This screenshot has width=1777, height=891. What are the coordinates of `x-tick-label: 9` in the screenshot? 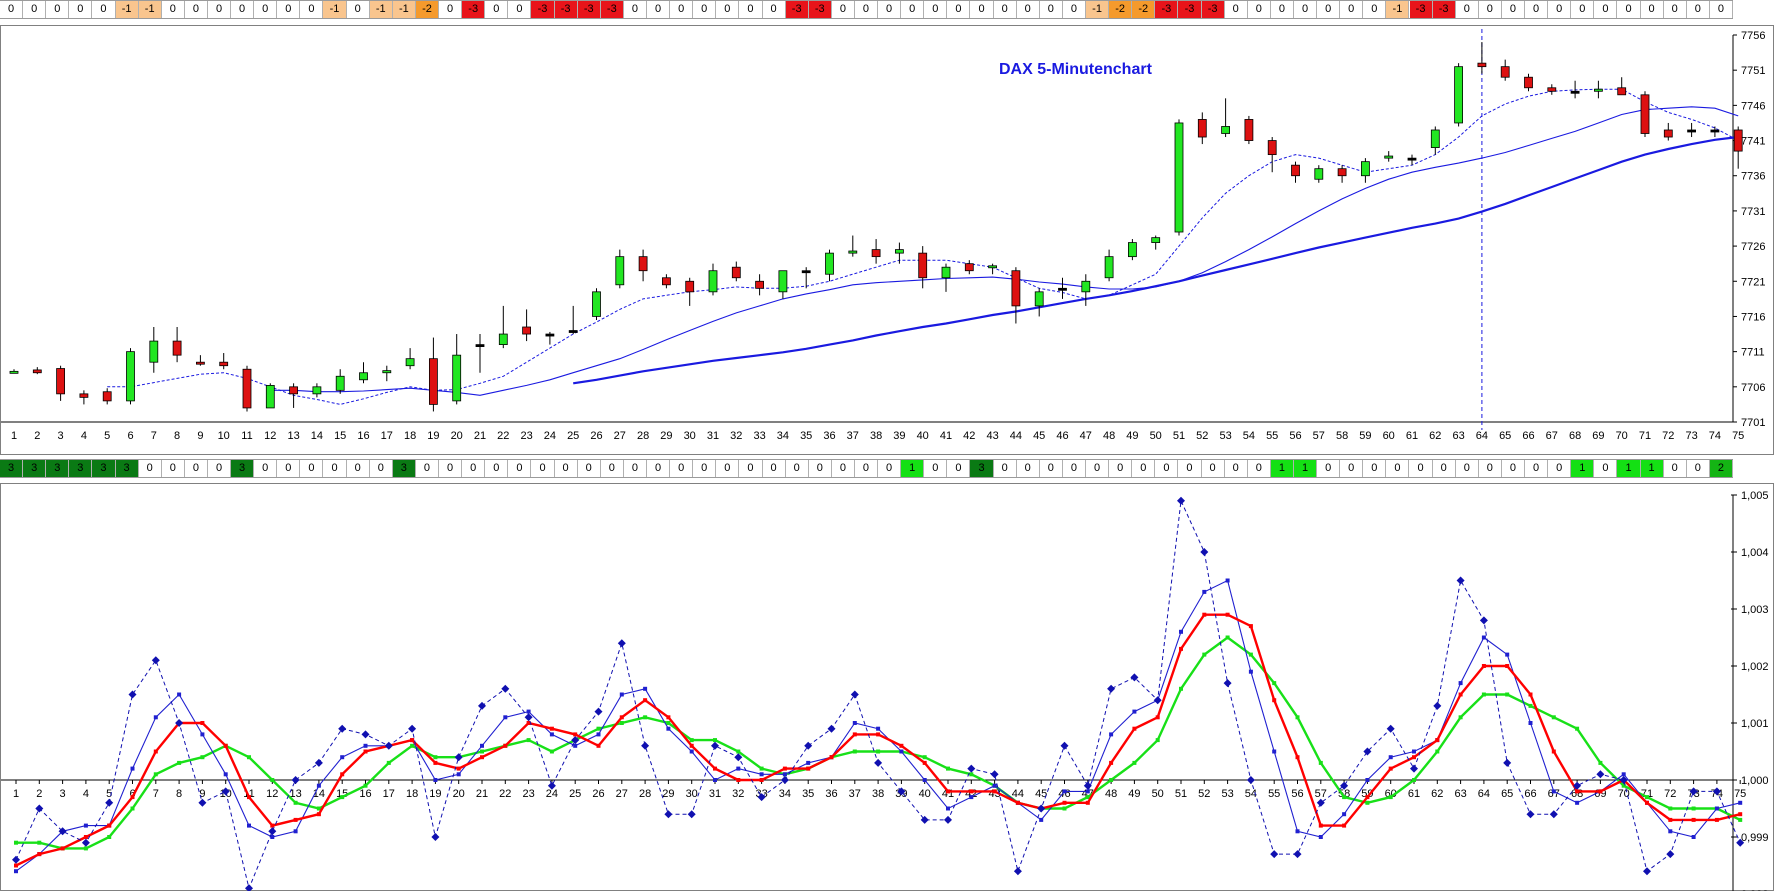 It's located at (202, 794).